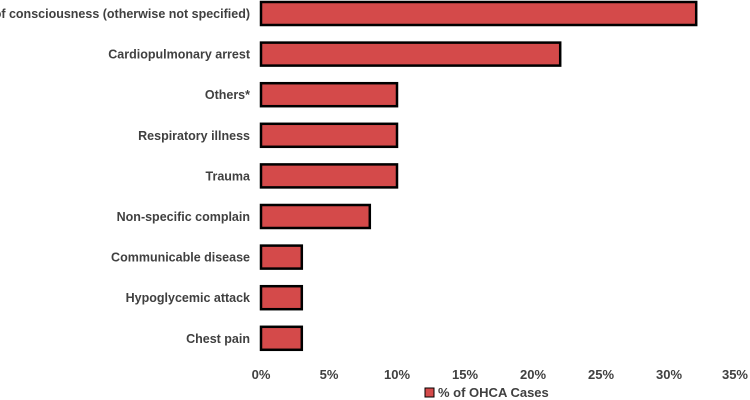 Image resolution: width=750 pixels, height=400 pixels. Describe the element at coordinates (735, 374) in the screenshot. I see `x-tick-label: 35%` at that location.